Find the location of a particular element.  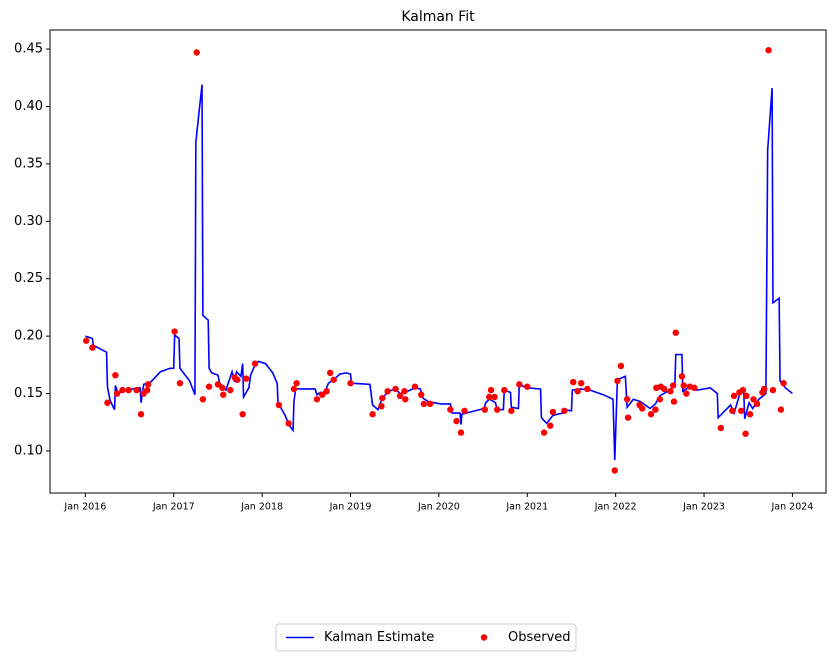

chart-title: Kalman Fit is located at coordinates (438, 17).